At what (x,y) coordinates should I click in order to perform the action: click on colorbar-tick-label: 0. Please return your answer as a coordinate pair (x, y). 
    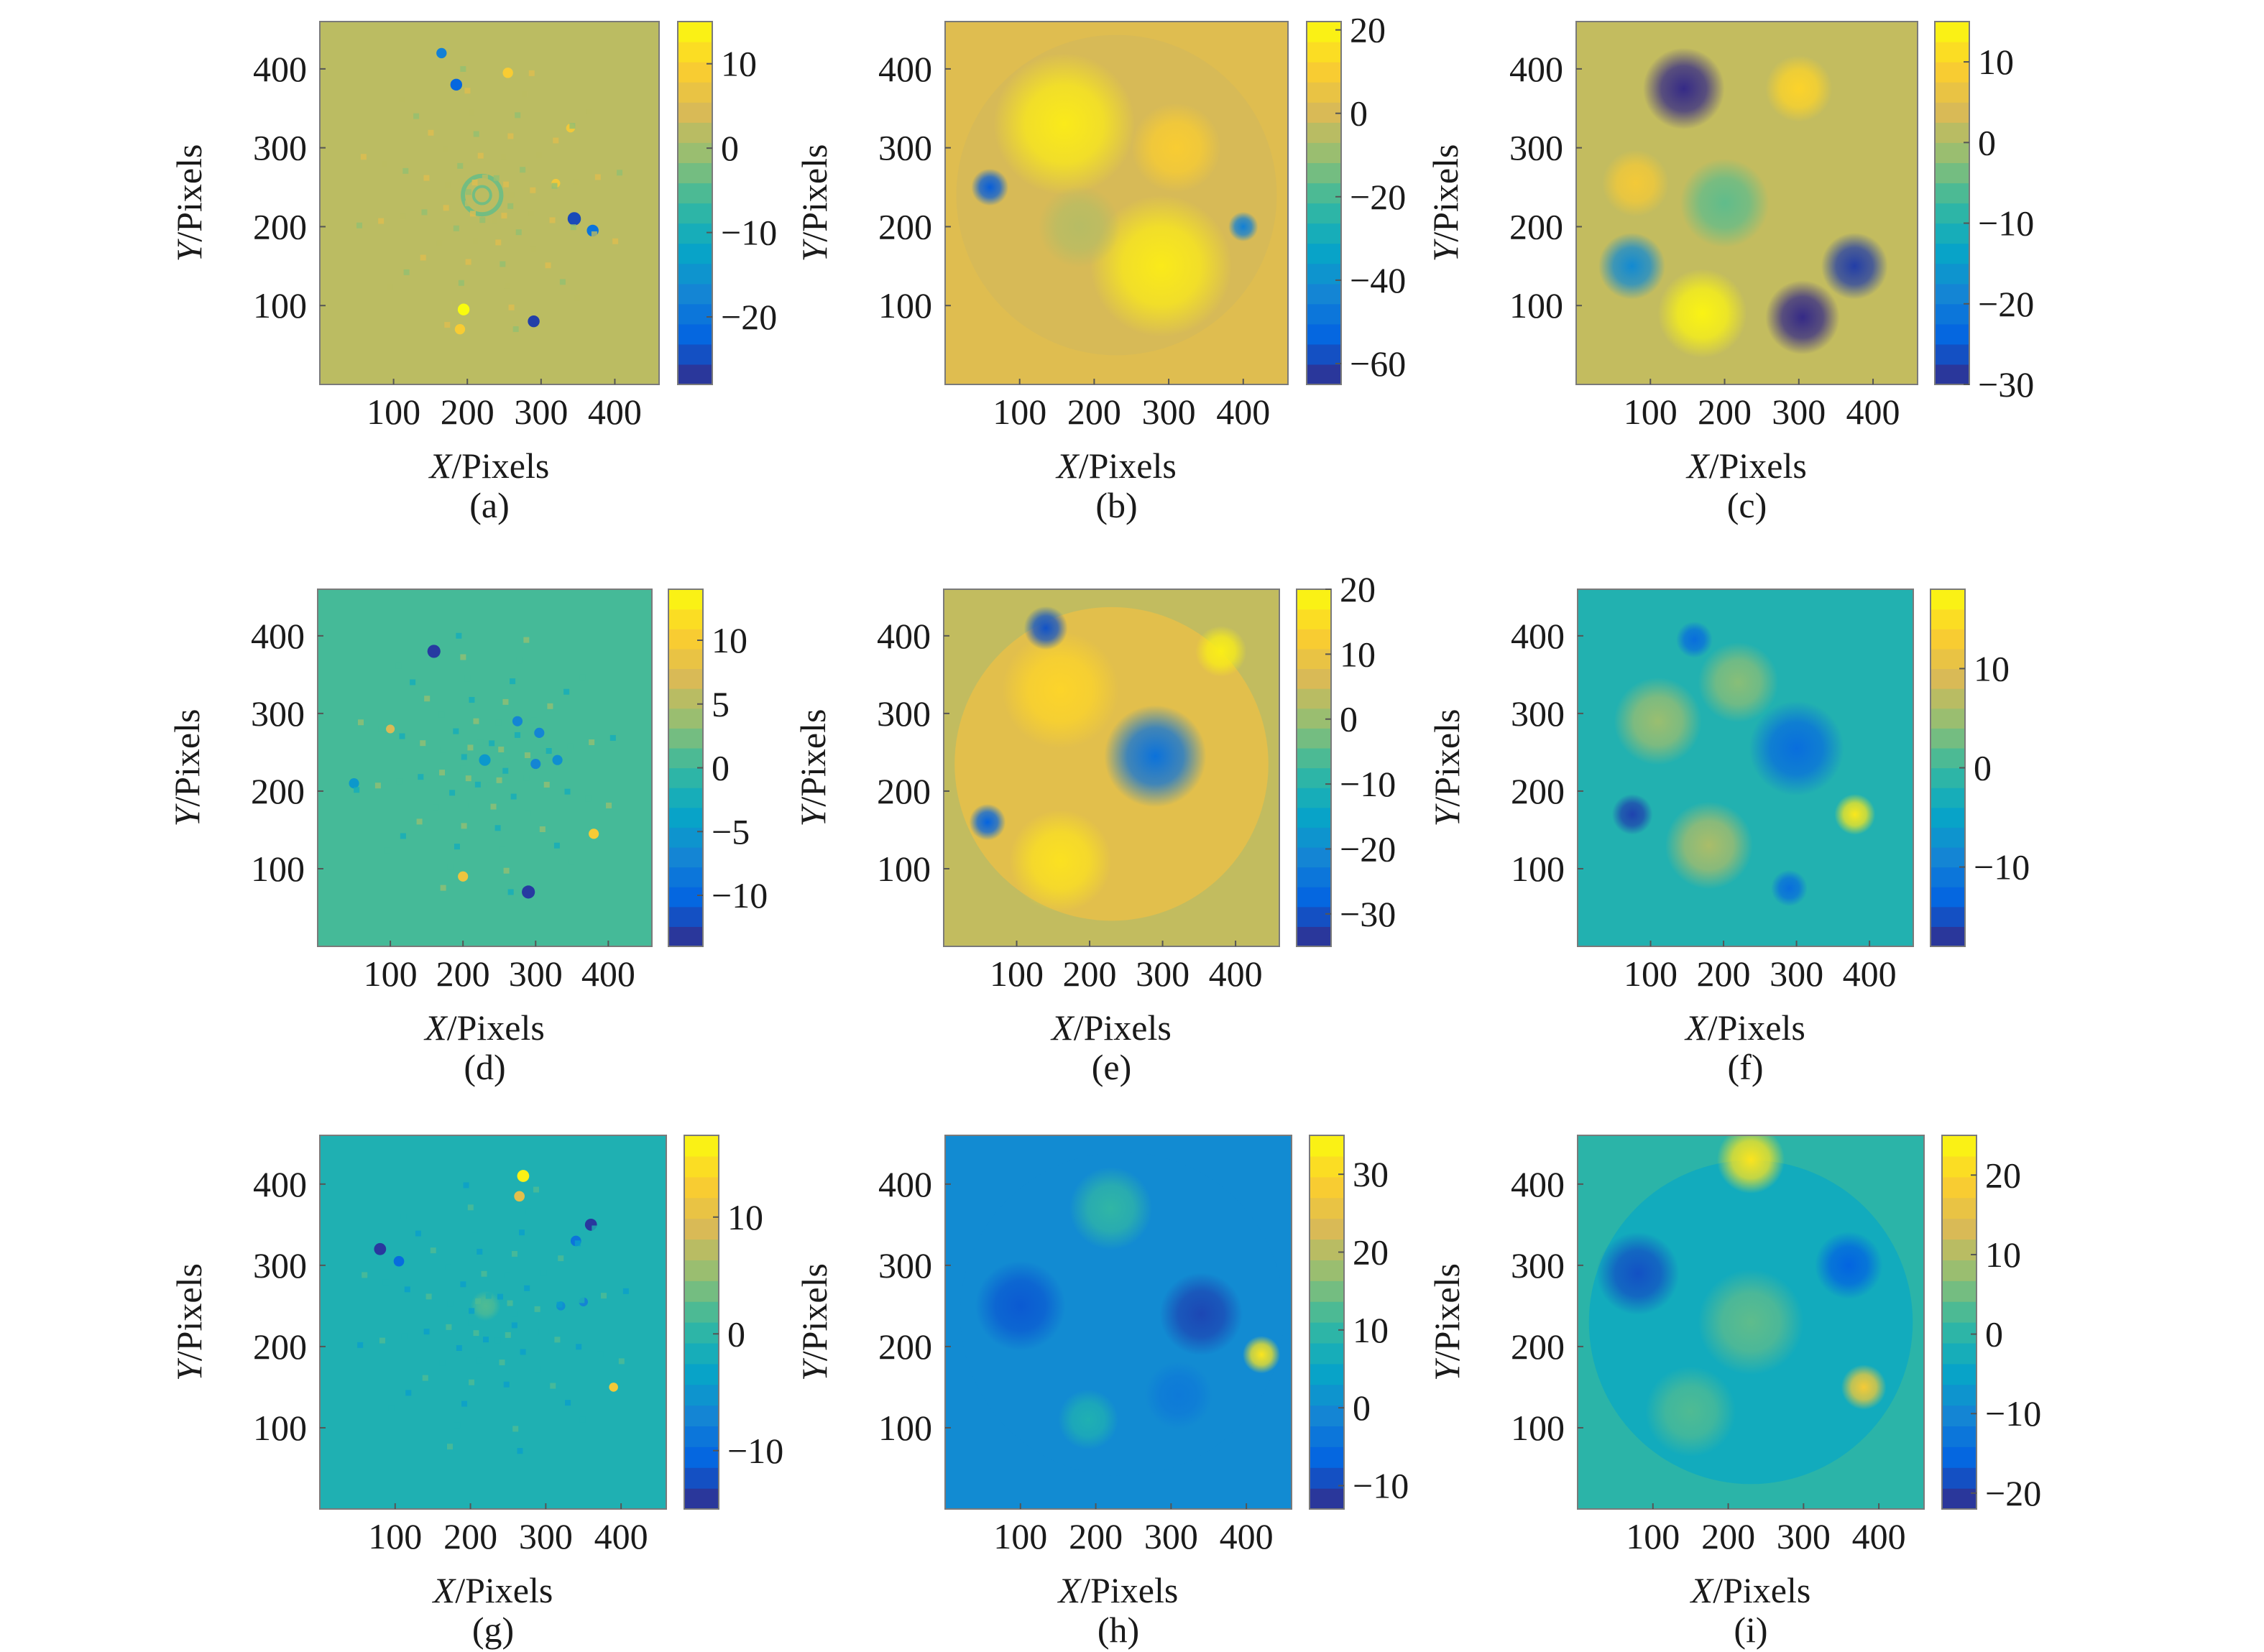
    Looking at the image, I should click on (1987, 142).